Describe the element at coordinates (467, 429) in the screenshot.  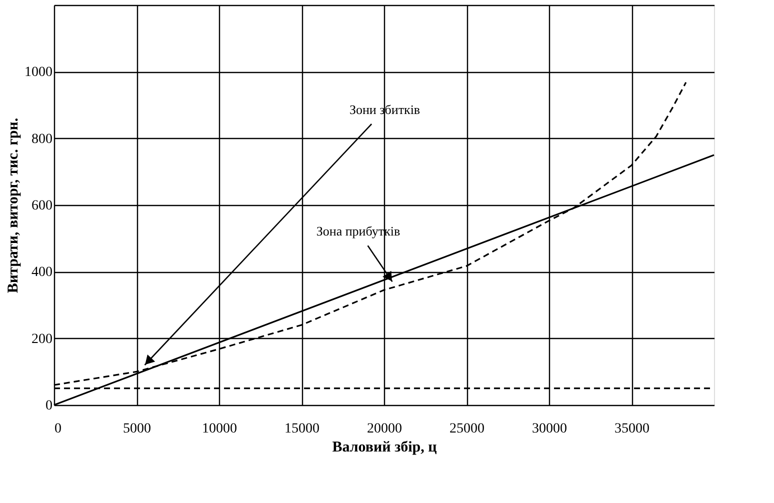
I see `x-tick-label: 25000` at that location.